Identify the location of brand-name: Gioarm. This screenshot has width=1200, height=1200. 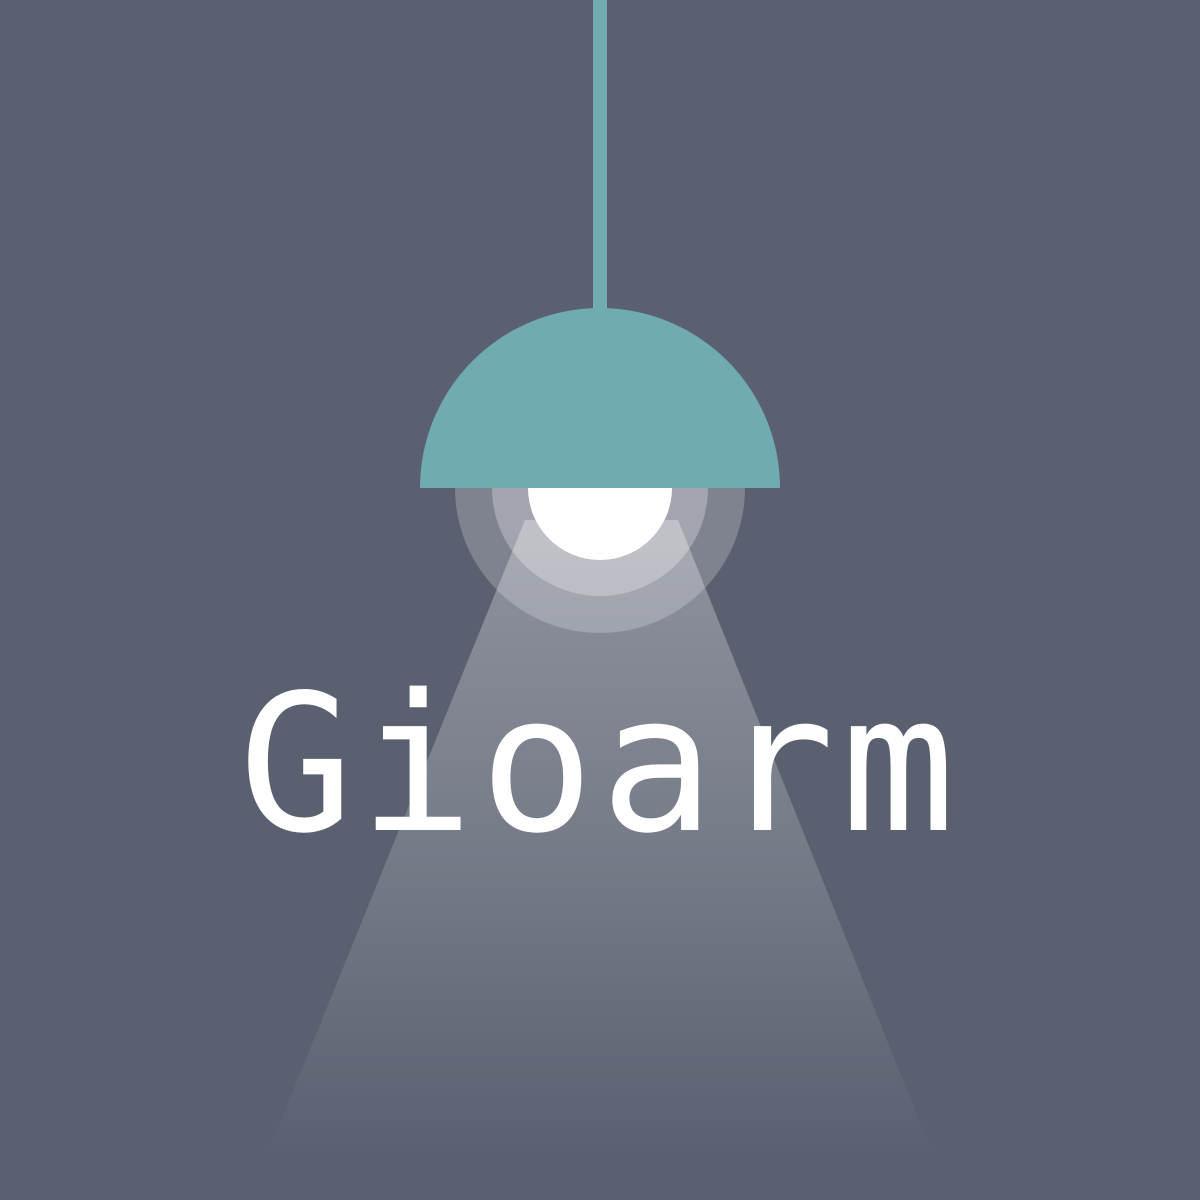
(600, 764).